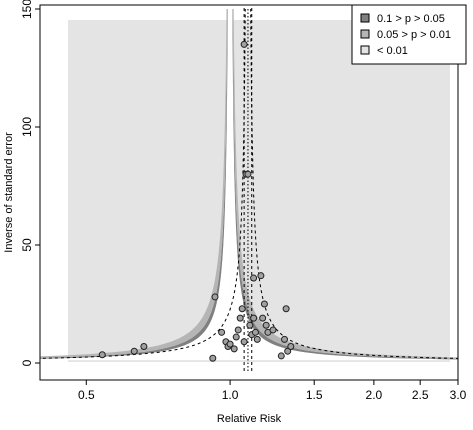 Image resolution: width=473 pixels, height=430 pixels. Describe the element at coordinates (27, 127) in the screenshot. I see `y-tick-label: 100` at that location.